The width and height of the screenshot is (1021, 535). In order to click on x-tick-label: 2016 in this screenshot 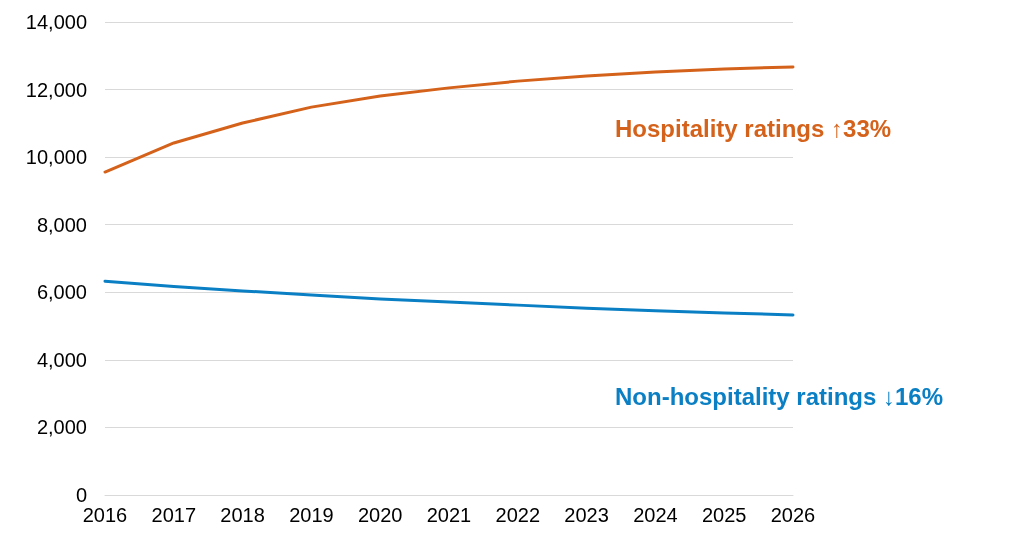, I will do `click(105, 515)`.